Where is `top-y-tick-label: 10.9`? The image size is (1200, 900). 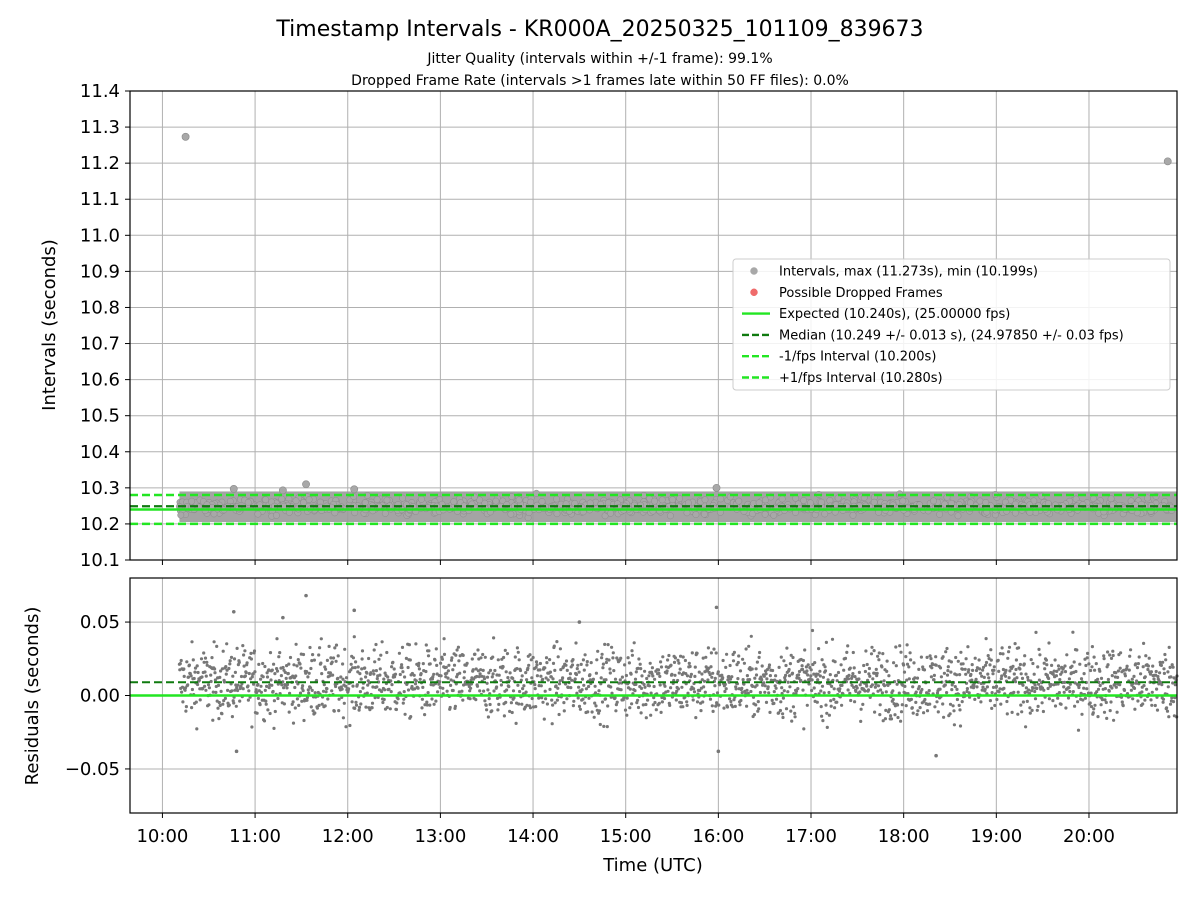 top-y-tick-label: 10.9 is located at coordinates (100, 271).